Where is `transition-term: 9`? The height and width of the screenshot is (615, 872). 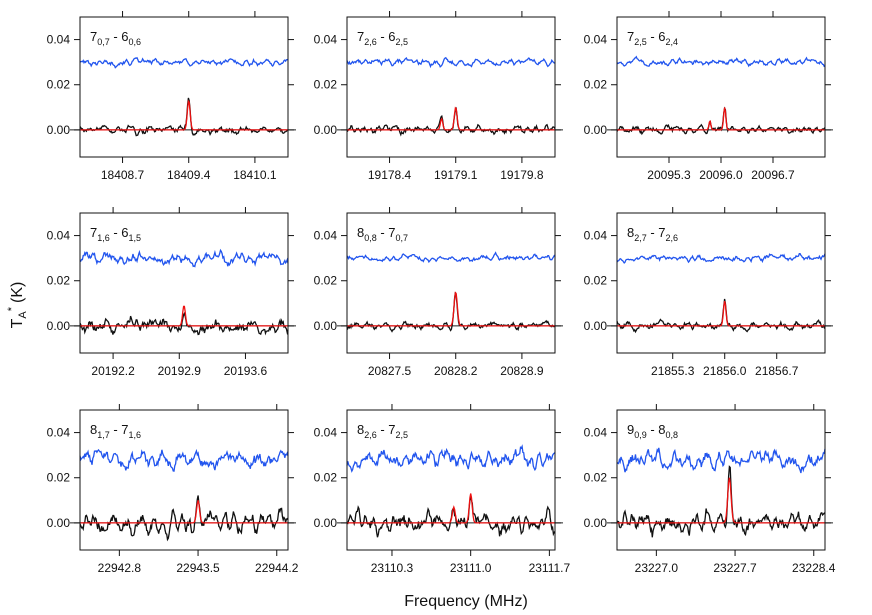 transition-term: 9 is located at coordinates (630, 429).